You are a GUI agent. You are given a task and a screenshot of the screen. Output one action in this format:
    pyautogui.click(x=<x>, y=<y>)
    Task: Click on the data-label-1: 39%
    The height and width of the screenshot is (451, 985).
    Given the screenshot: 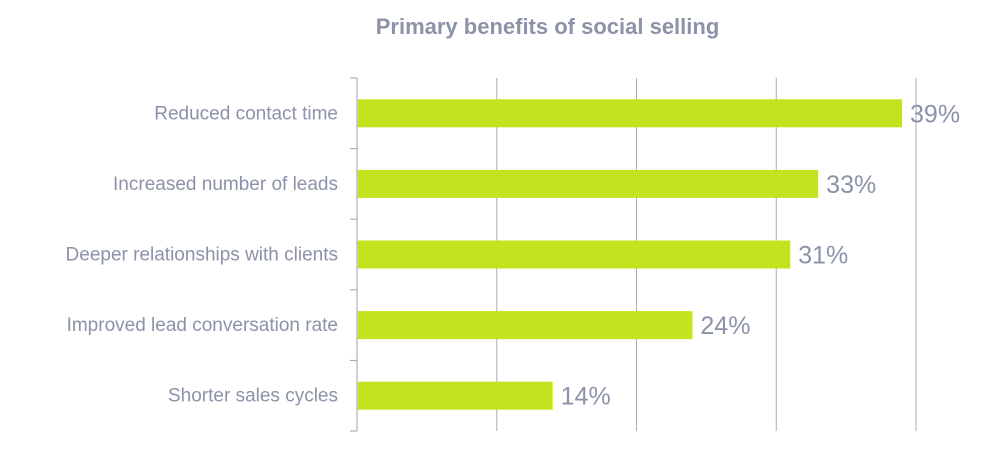 What is the action you would take?
    pyautogui.click(x=935, y=114)
    